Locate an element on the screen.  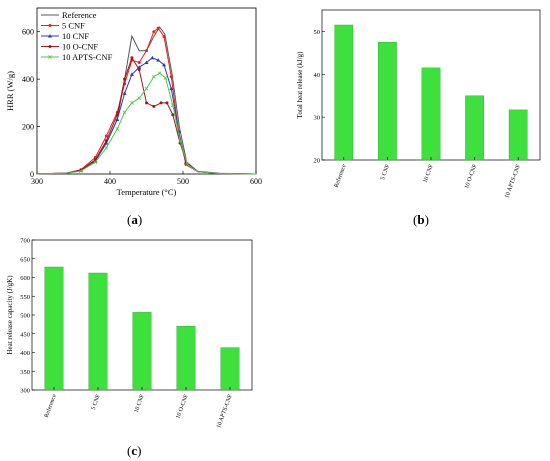
caption-c-container: (c) is located at coordinates (134, 450).